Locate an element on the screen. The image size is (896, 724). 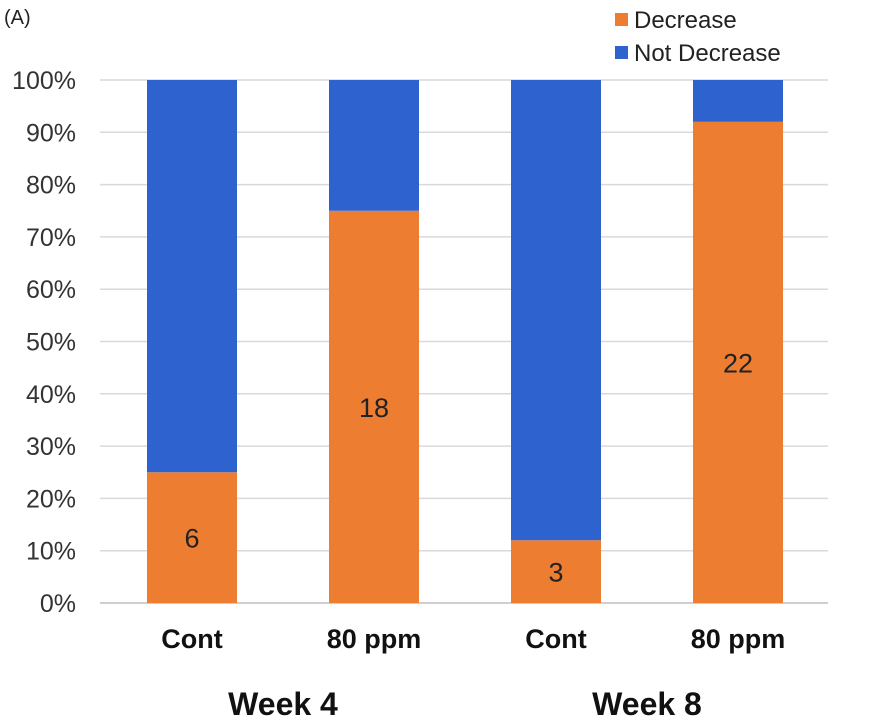
y-tick-label: 0% is located at coordinates (58, 604).